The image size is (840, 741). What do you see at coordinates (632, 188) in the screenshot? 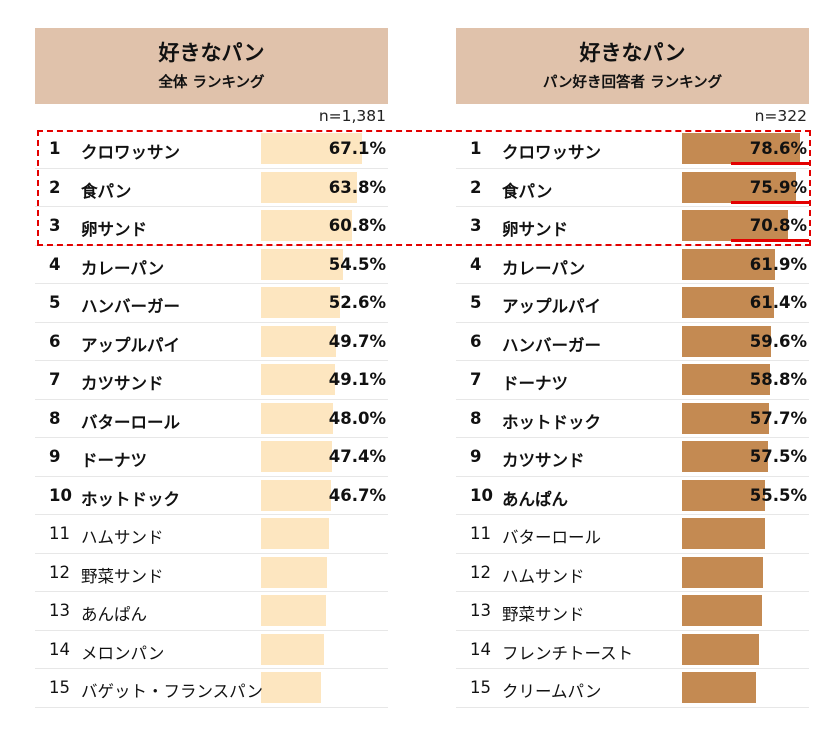
I see `ranking-row: 2 食パン 75.9%` at bounding box center [632, 188].